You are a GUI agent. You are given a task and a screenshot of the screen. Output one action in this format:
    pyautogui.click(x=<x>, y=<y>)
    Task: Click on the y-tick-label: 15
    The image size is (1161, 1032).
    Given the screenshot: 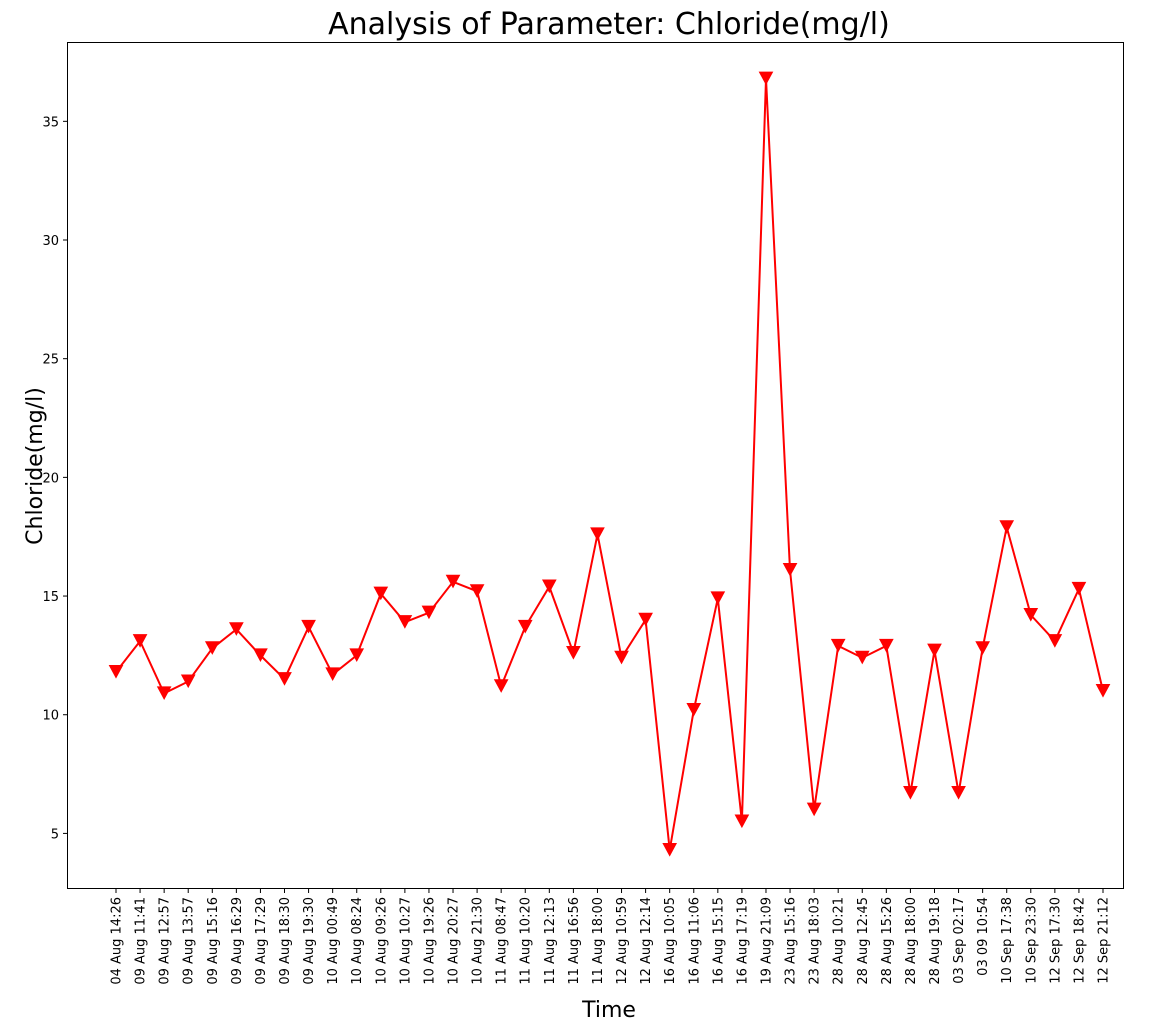 What is the action you would take?
    pyautogui.click(x=50, y=597)
    